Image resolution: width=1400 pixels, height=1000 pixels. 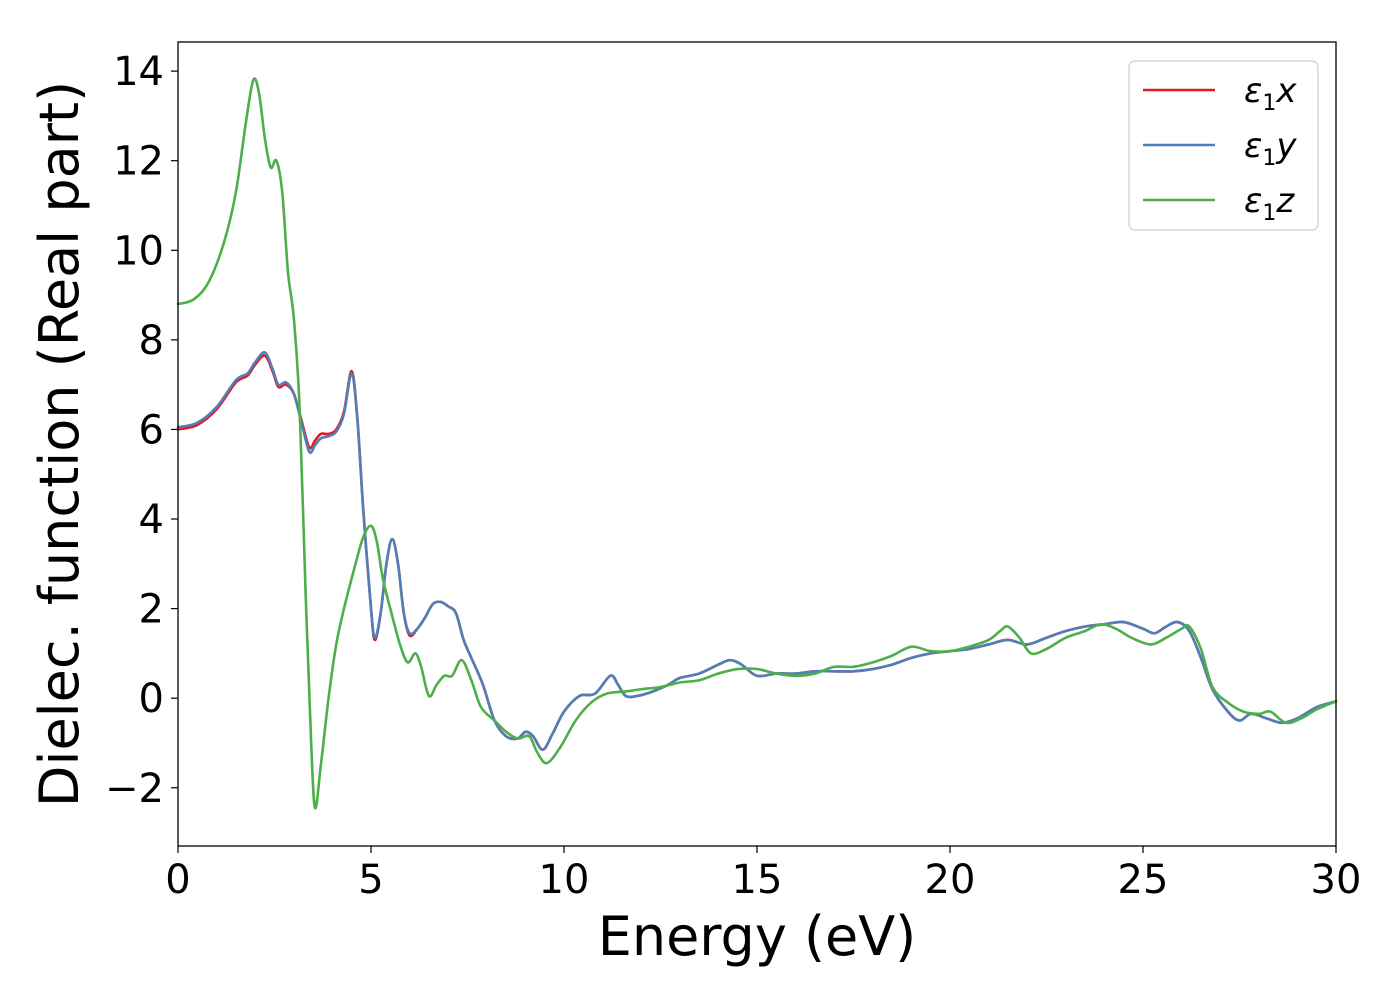 What do you see at coordinates (151, 430) in the screenshot?
I see `y-tick-label: 6` at bounding box center [151, 430].